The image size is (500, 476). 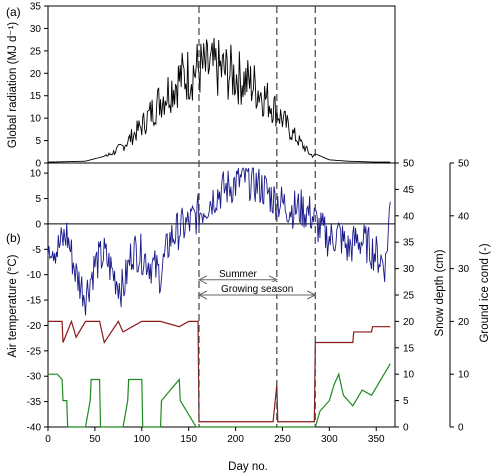 I want to click on left-y-tick-label-6: -10, so click(x=34, y=275).